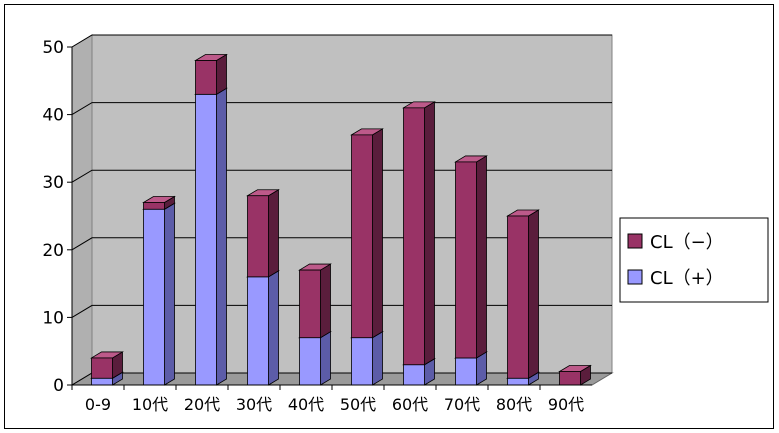 This screenshot has width=779, height=433. What do you see at coordinates (82, 210) in the screenshot?
I see `chart-side-wall` at bounding box center [82, 210].